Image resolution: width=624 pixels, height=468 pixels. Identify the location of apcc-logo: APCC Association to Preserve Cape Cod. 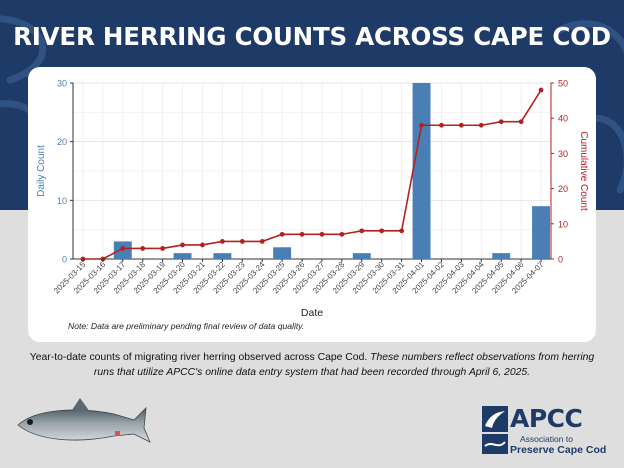
(547, 431).